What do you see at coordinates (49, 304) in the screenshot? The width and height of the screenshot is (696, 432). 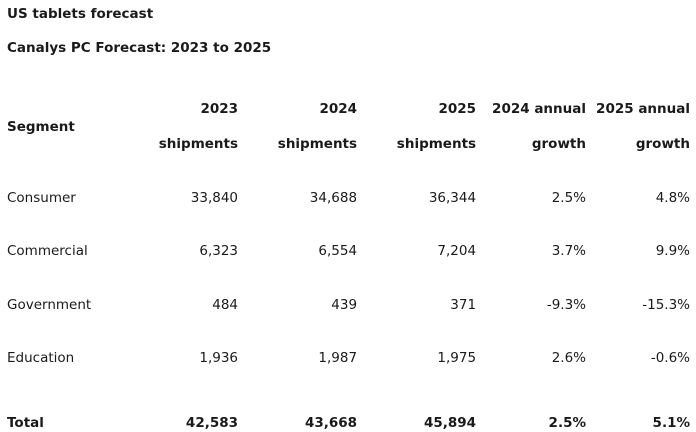 I see `segment-cell: Government` at bounding box center [49, 304].